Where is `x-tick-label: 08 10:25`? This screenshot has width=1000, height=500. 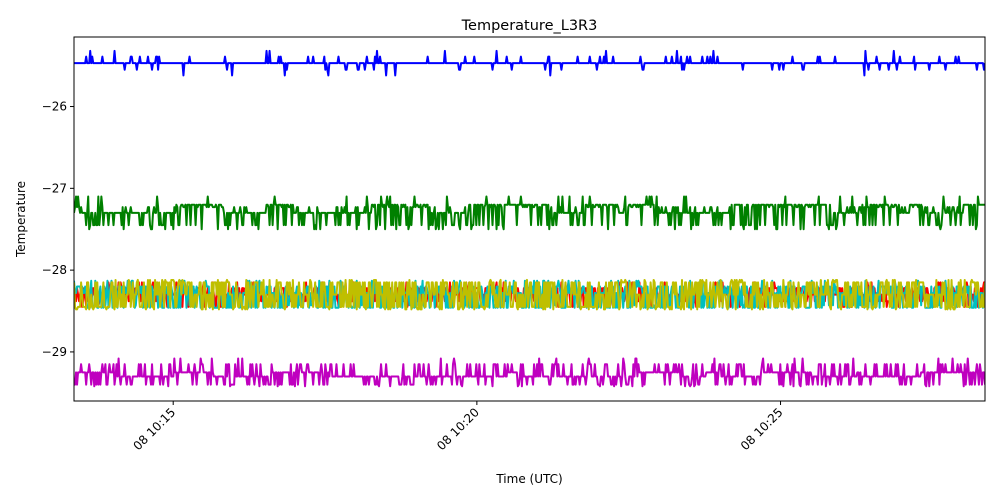 x-tick-label: 08 10:25 is located at coordinates (762, 429).